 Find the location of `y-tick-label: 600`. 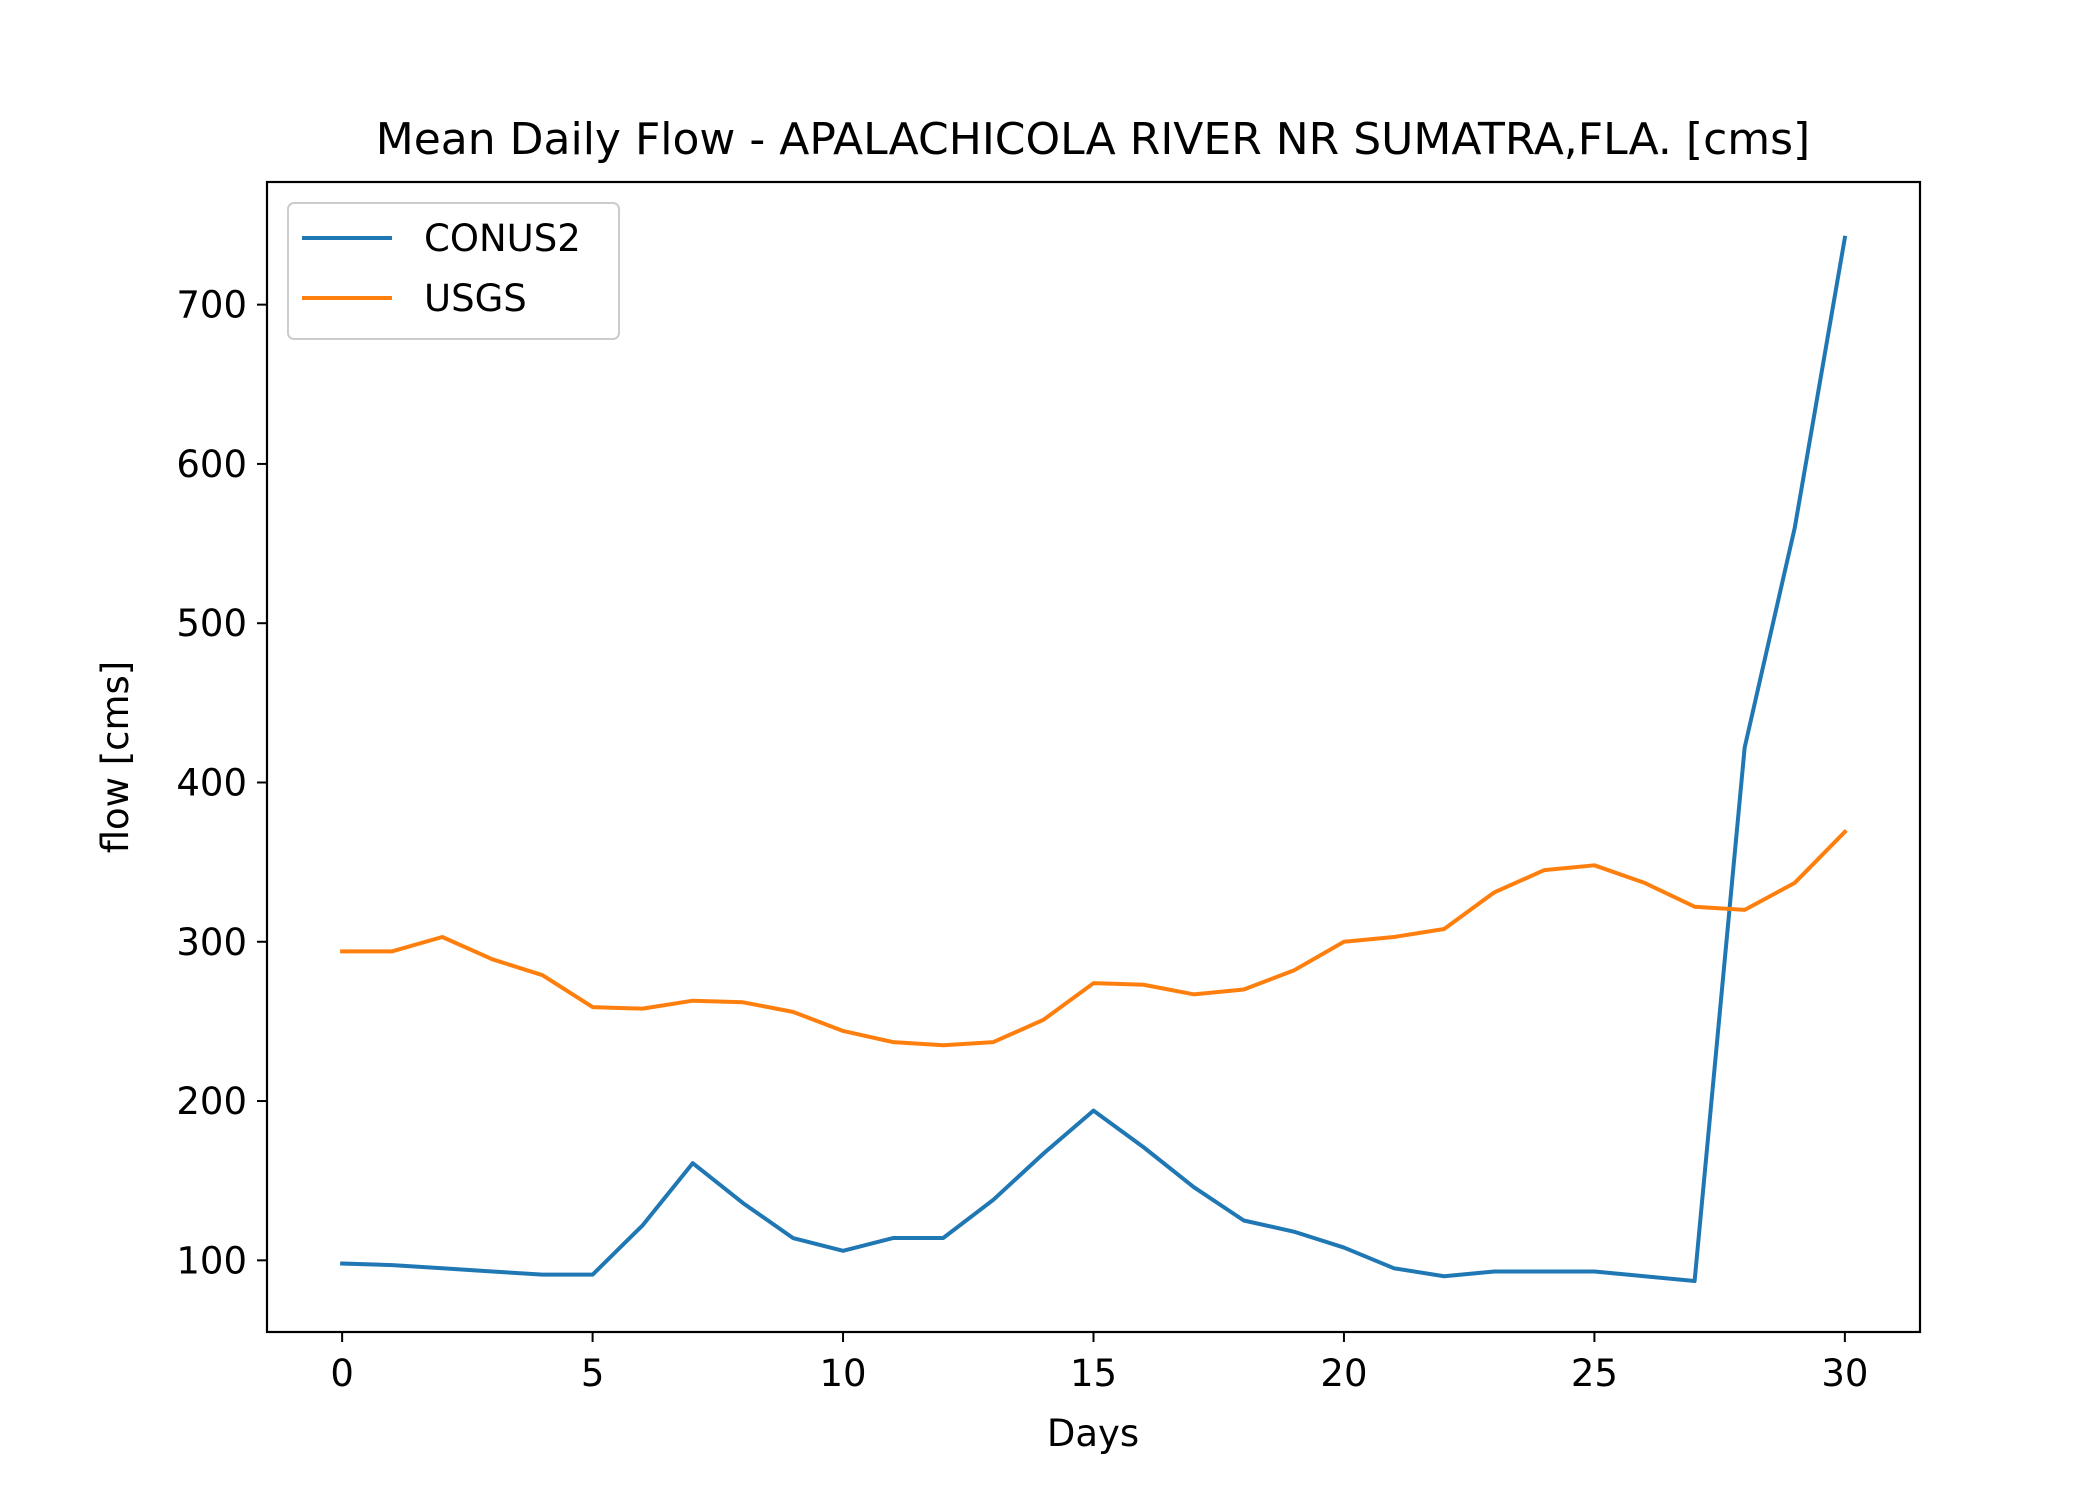

y-tick-label: 600 is located at coordinates (211, 464).